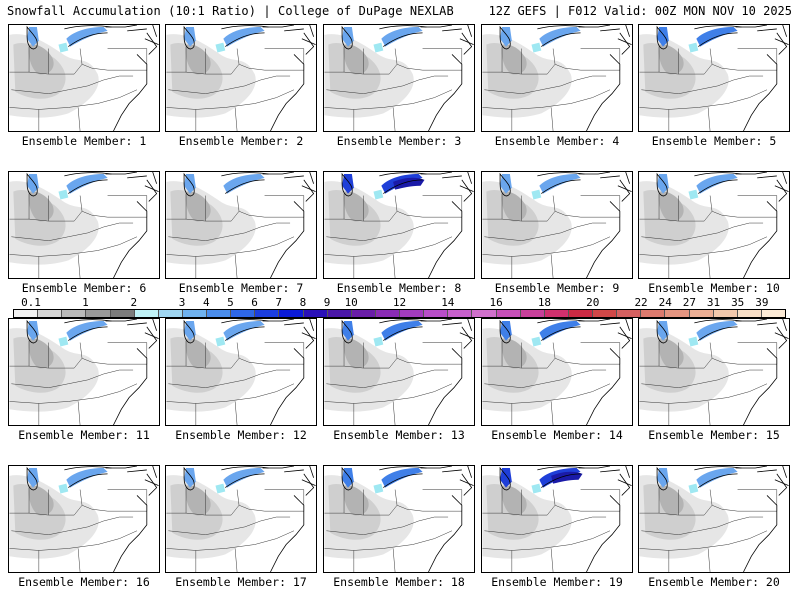  What do you see at coordinates (399, 435) in the screenshot?
I see `ensemble-member-label: Ensemble Member: 13` at bounding box center [399, 435].